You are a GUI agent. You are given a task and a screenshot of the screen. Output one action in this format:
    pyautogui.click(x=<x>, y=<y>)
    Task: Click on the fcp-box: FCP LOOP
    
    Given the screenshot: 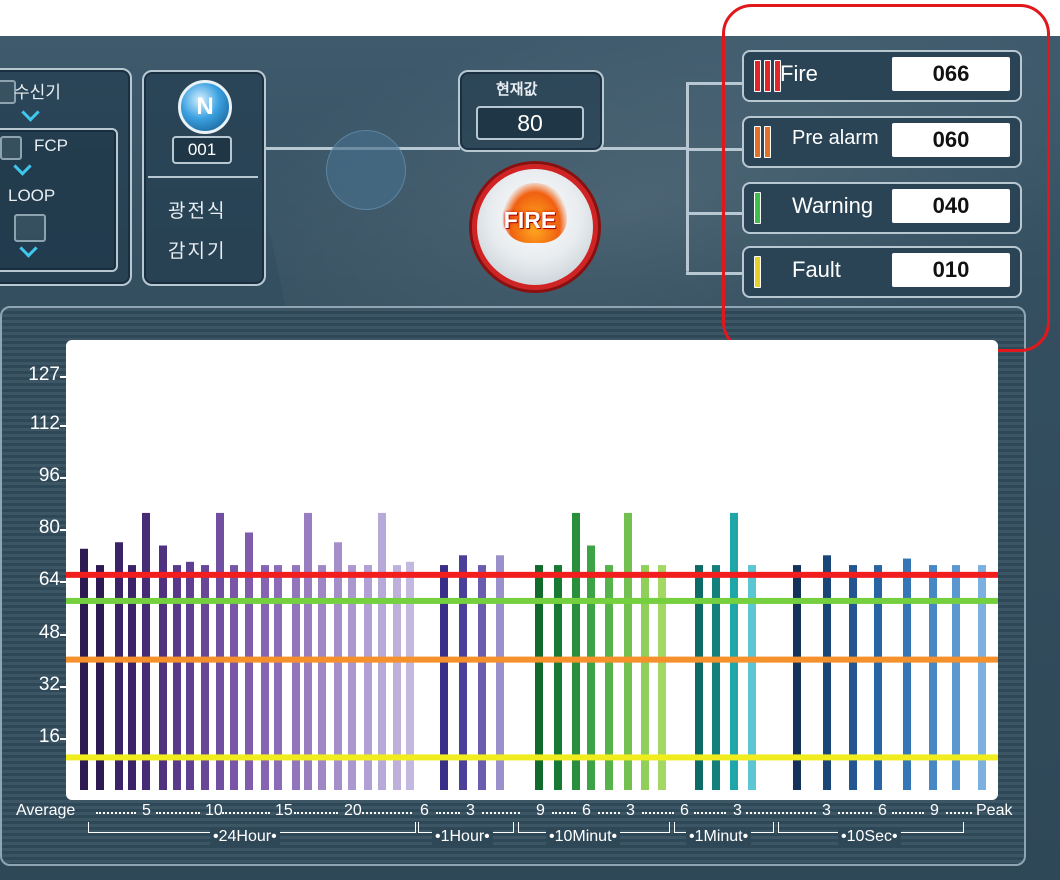 What is the action you would take?
    pyautogui.click(x=59, y=200)
    